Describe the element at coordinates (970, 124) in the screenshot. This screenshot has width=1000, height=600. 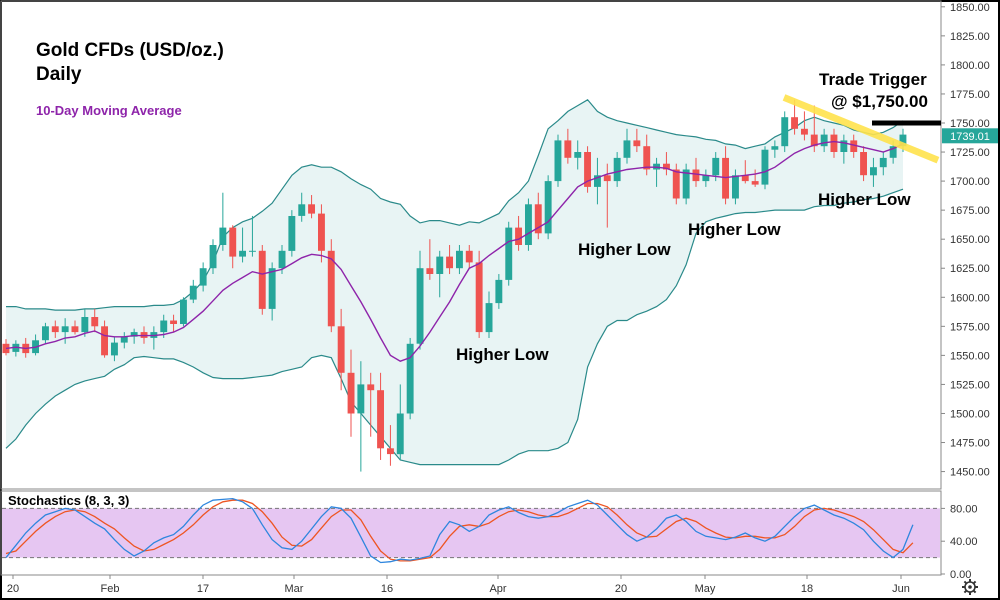
I see `y-axis-tick-label: 1750.00` at that location.